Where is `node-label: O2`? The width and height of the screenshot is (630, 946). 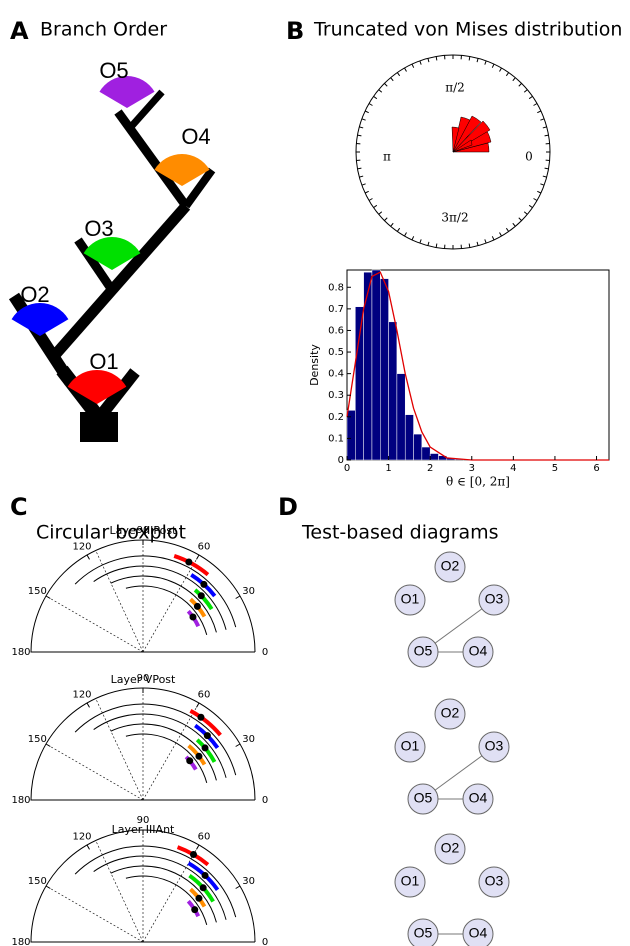 node-label: O2 is located at coordinates (450, 566).